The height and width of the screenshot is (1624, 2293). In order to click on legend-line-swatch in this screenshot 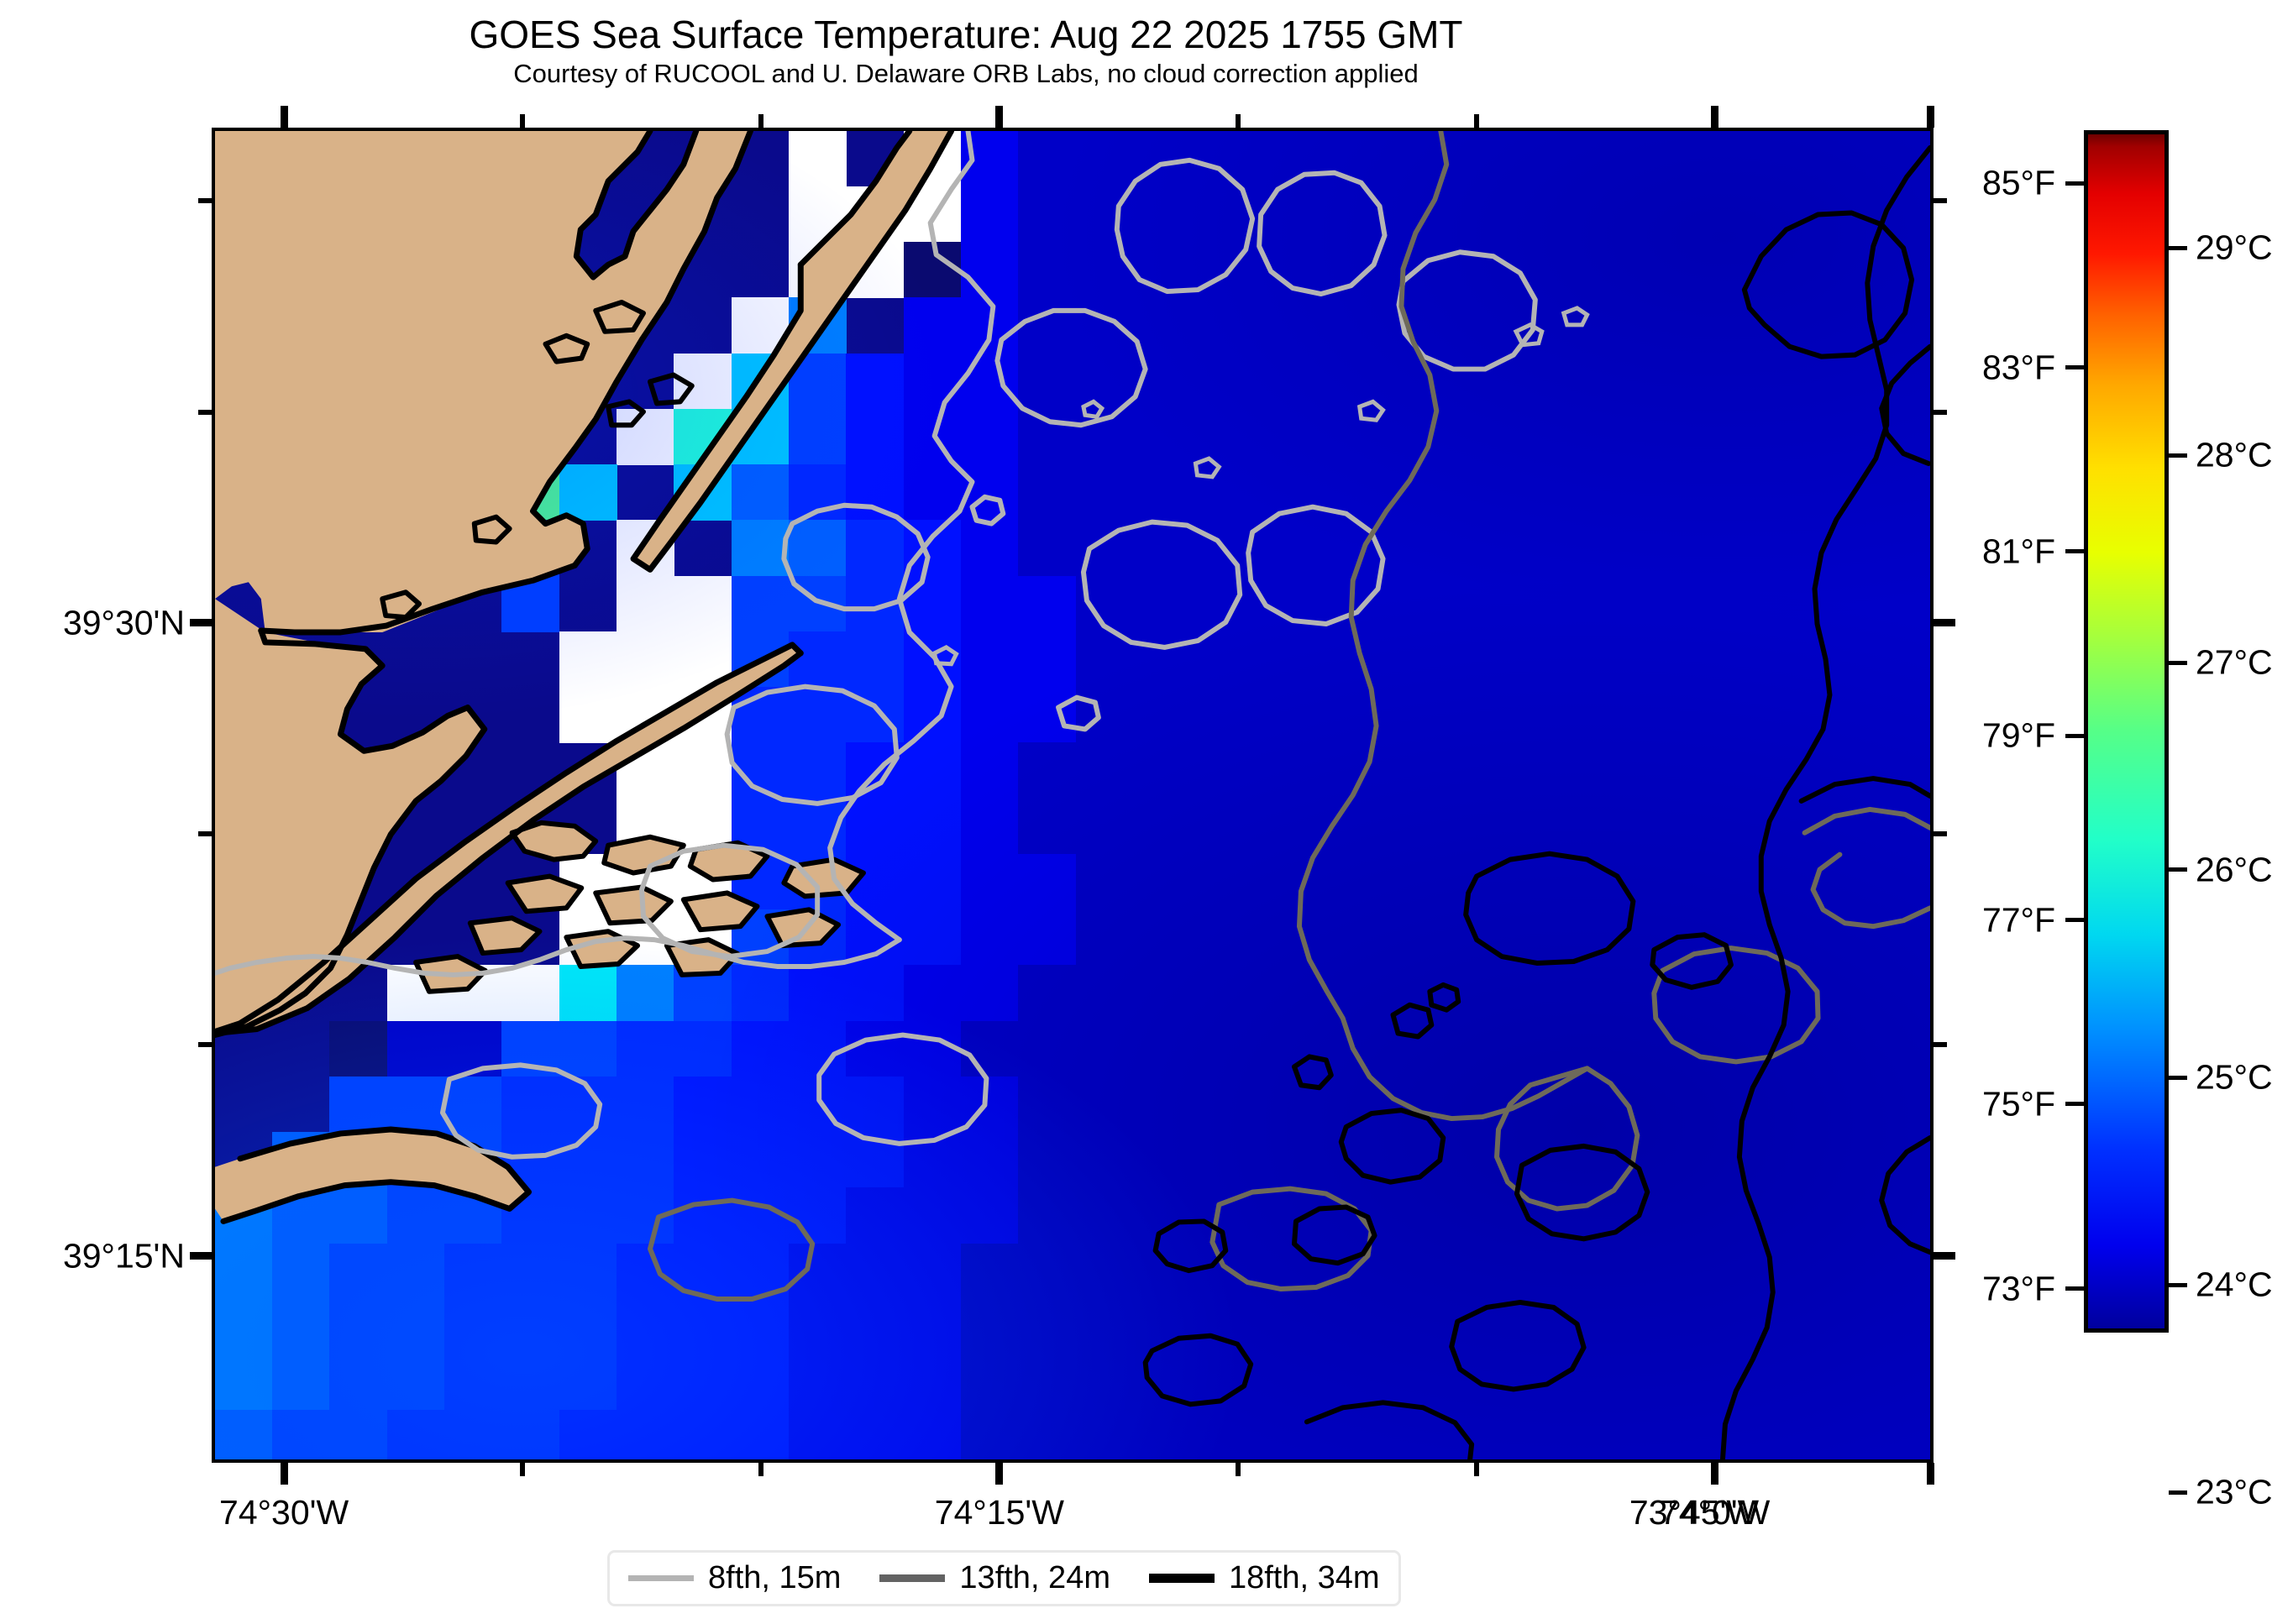, I will do `click(1181, 1579)`.